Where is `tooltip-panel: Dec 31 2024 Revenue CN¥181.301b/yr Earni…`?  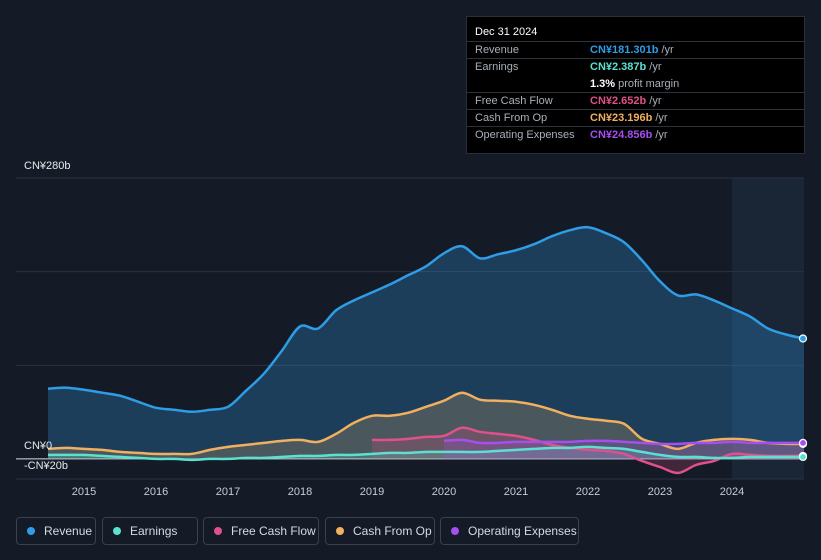 tooltip-panel: Dec 31 2024 Revenue CN¥181.301b/yr Earni… is located at coordinates (635, 85).